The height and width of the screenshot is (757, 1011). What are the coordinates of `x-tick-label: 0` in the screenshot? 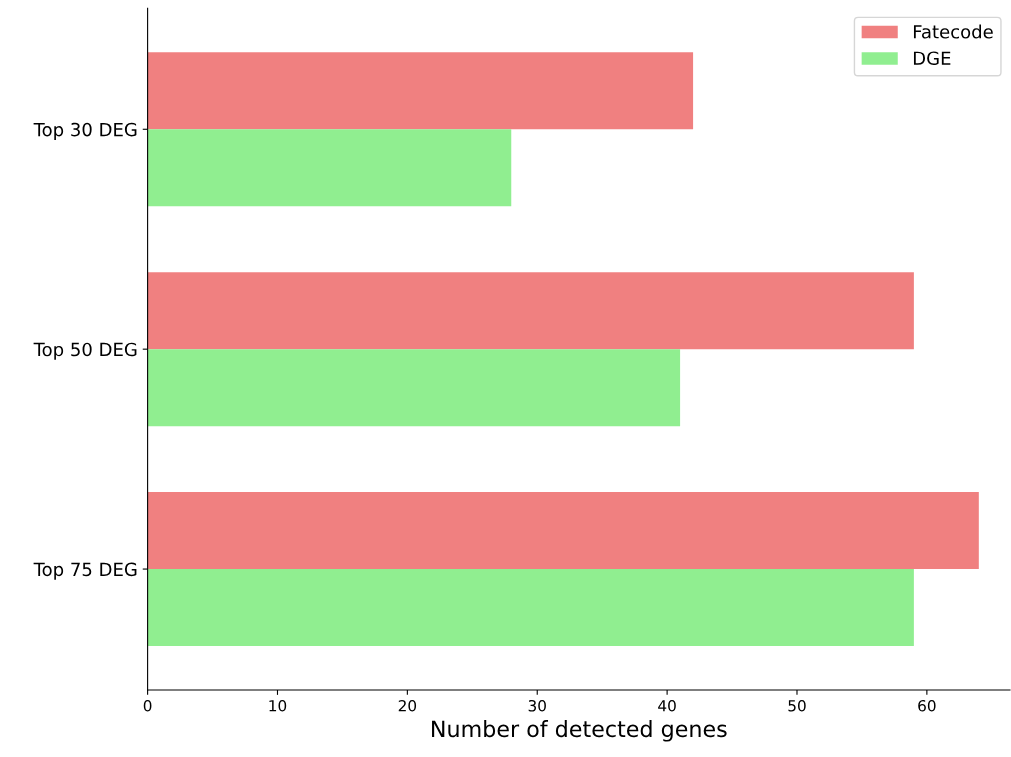 It's located at (147, 706).